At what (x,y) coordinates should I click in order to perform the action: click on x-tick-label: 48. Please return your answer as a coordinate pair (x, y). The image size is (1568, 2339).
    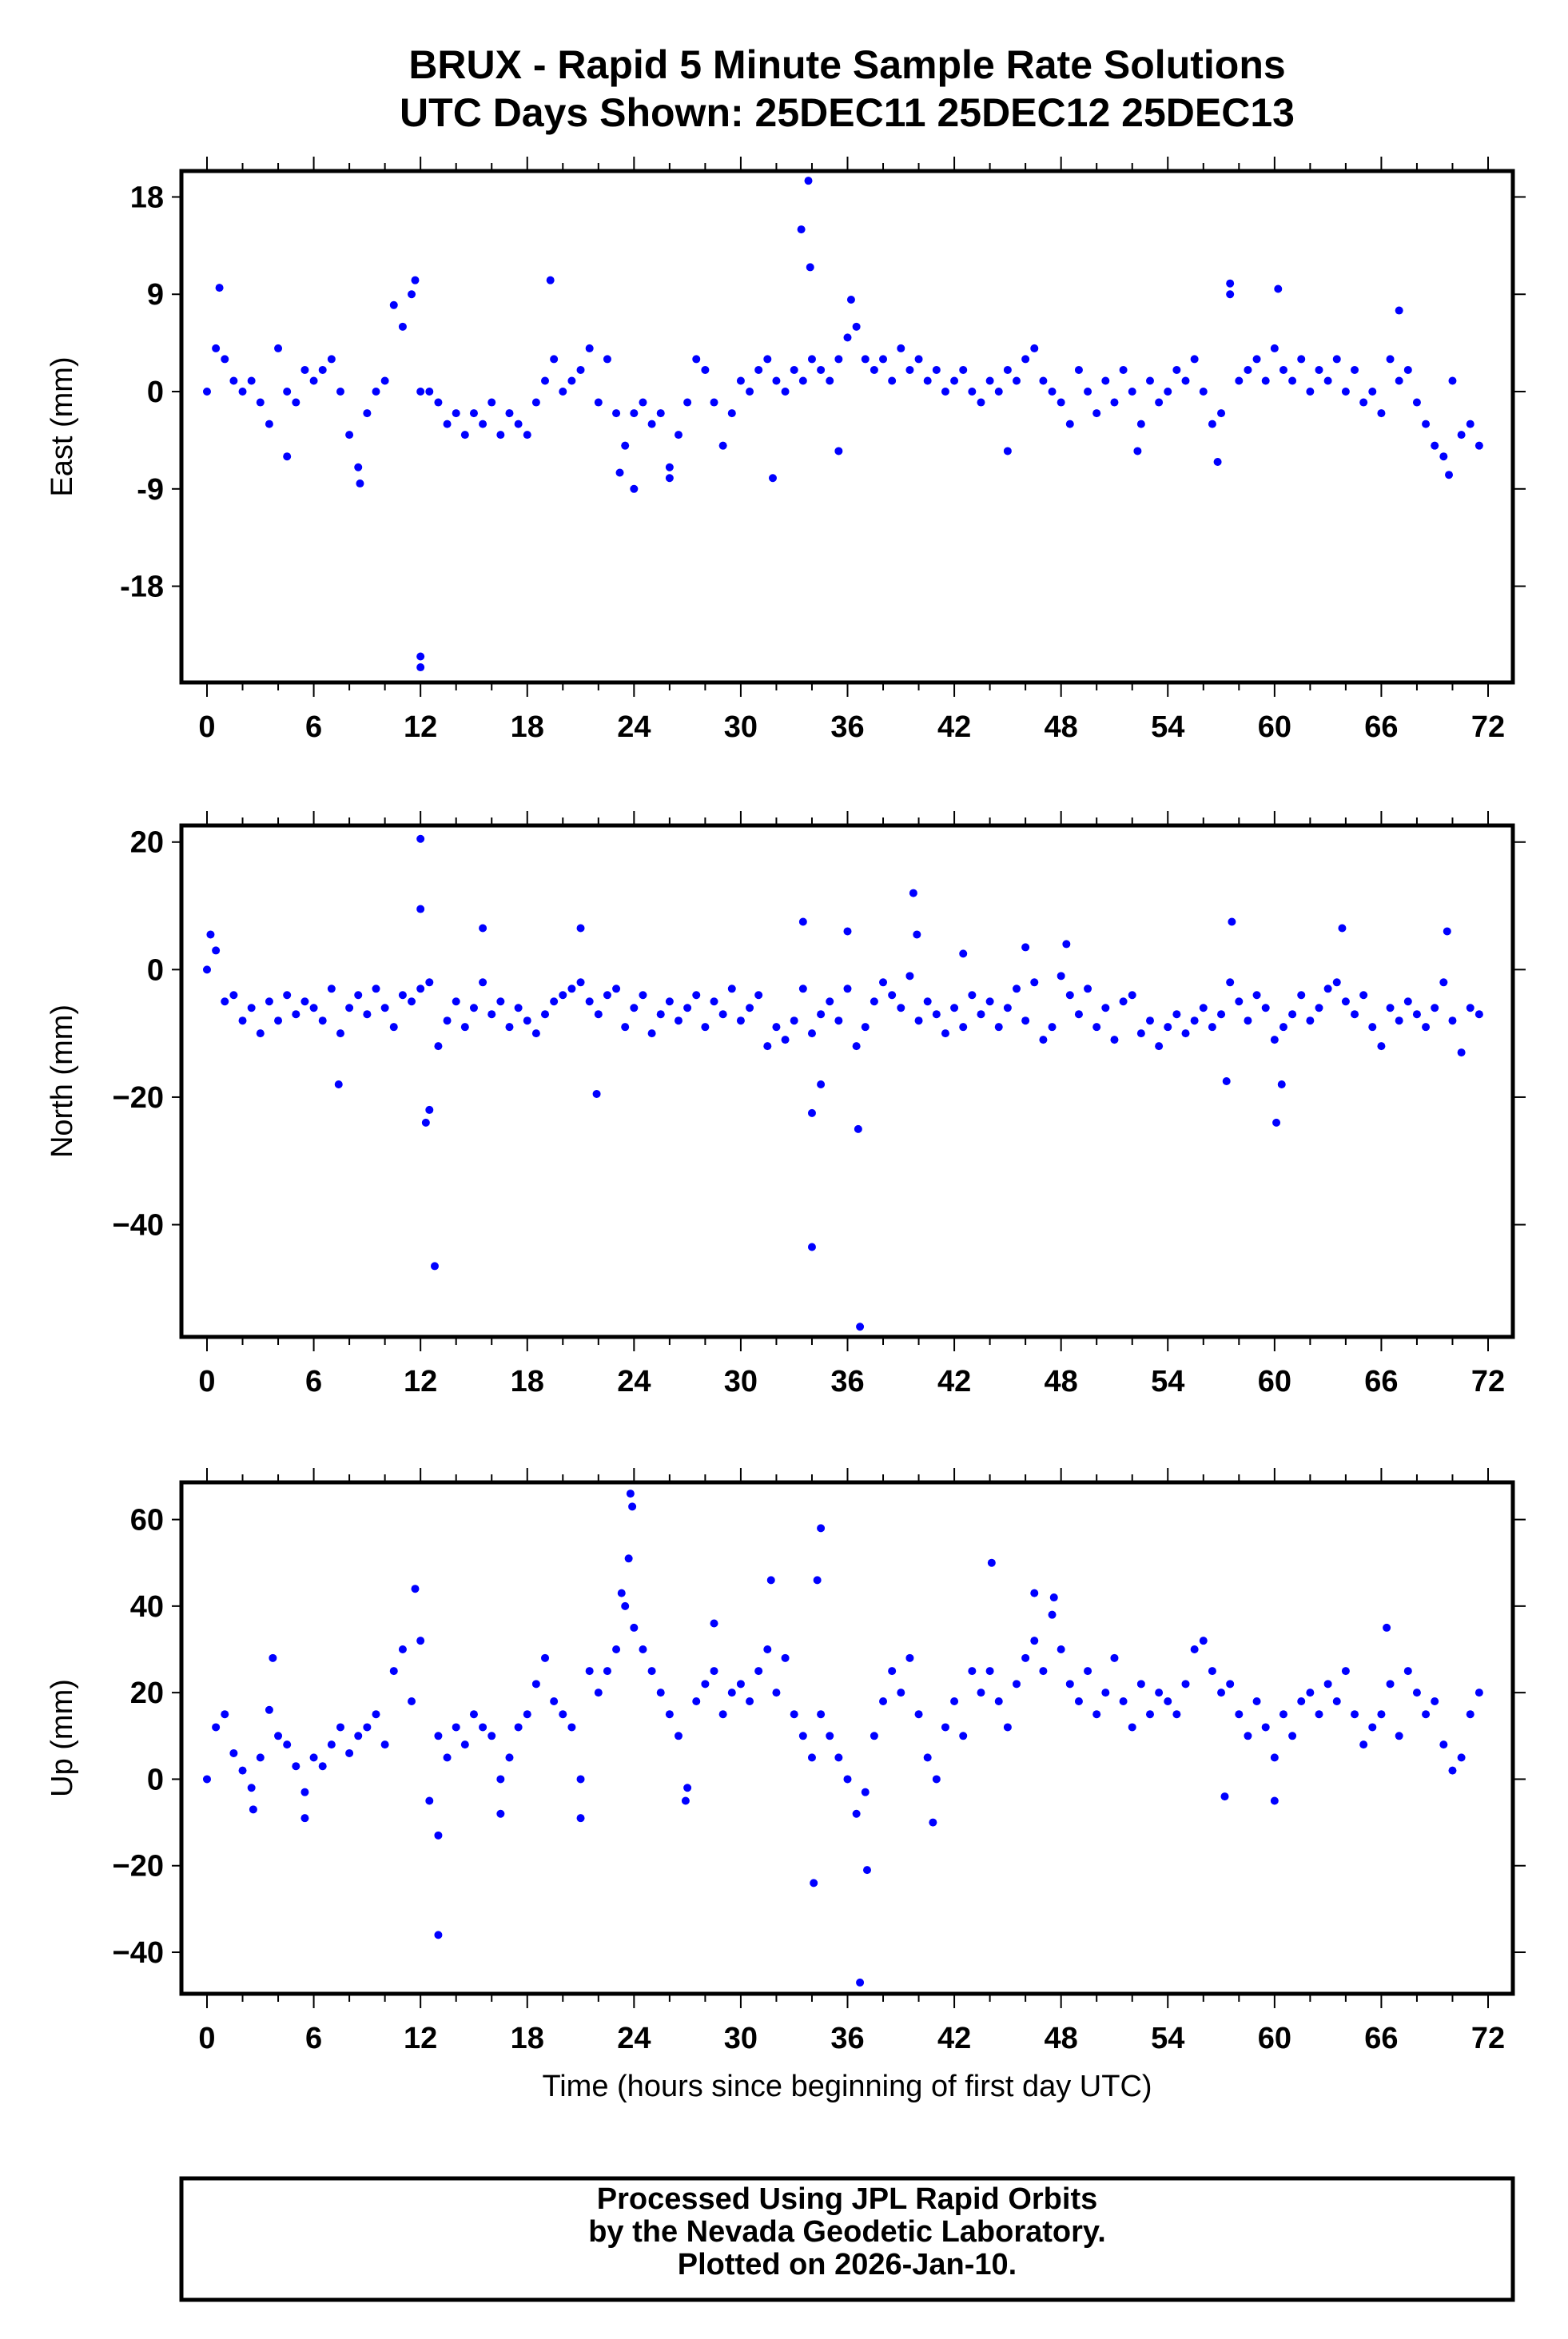
    Looking at the image, I should click on (1061, 727).